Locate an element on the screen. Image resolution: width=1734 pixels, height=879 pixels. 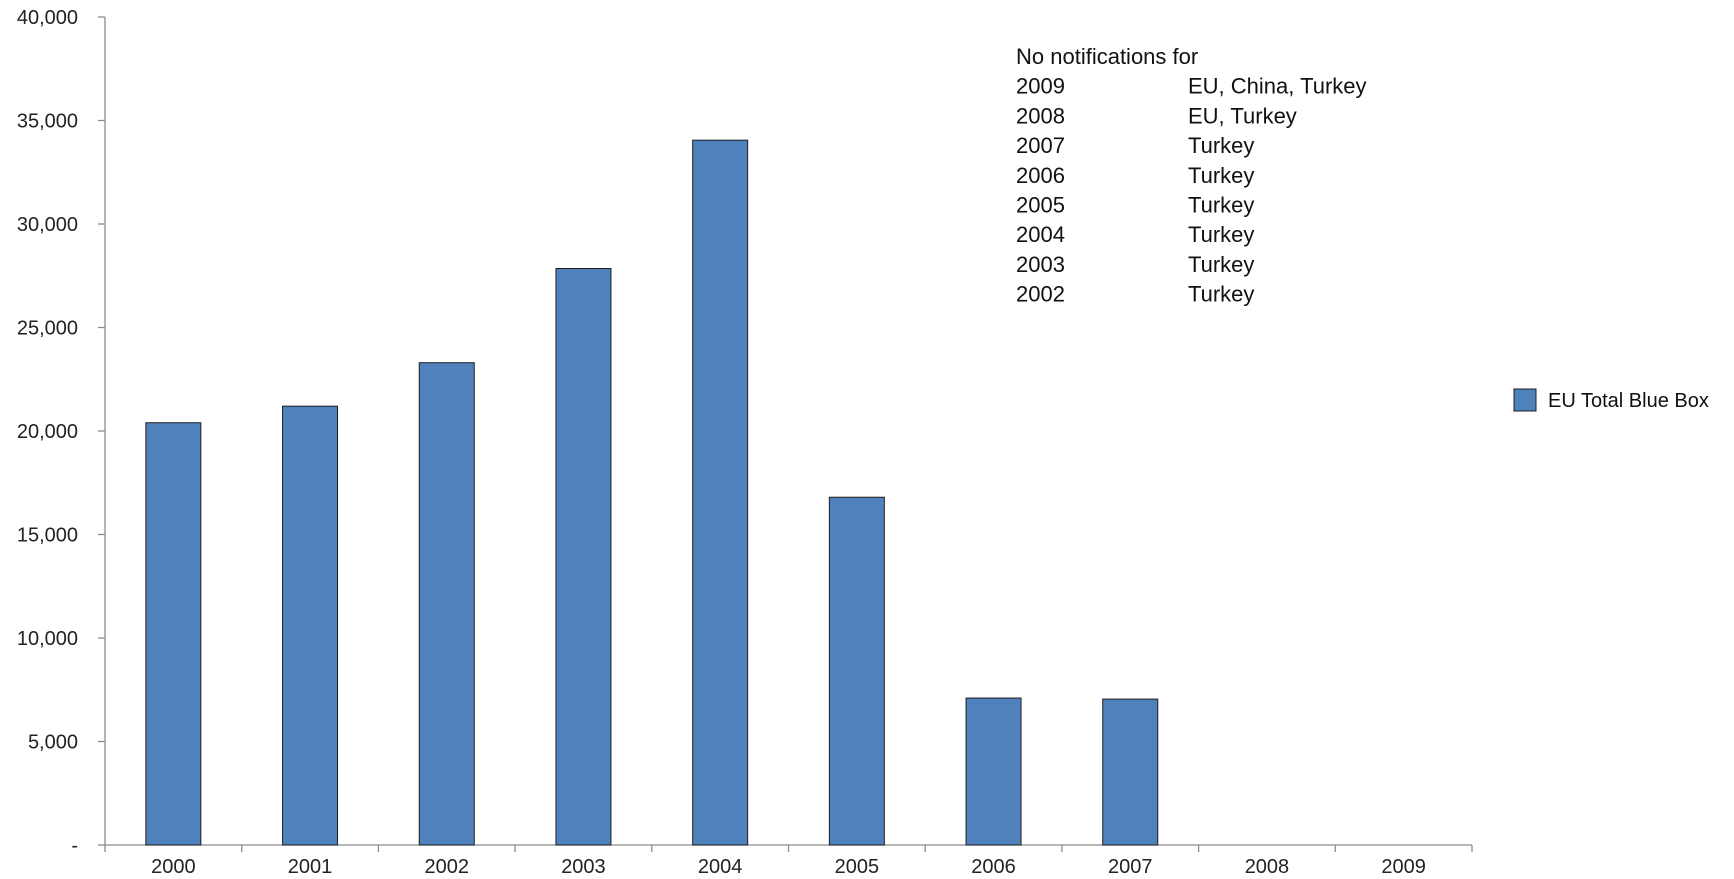
bar-2002 is located at coordinates (446, 604).